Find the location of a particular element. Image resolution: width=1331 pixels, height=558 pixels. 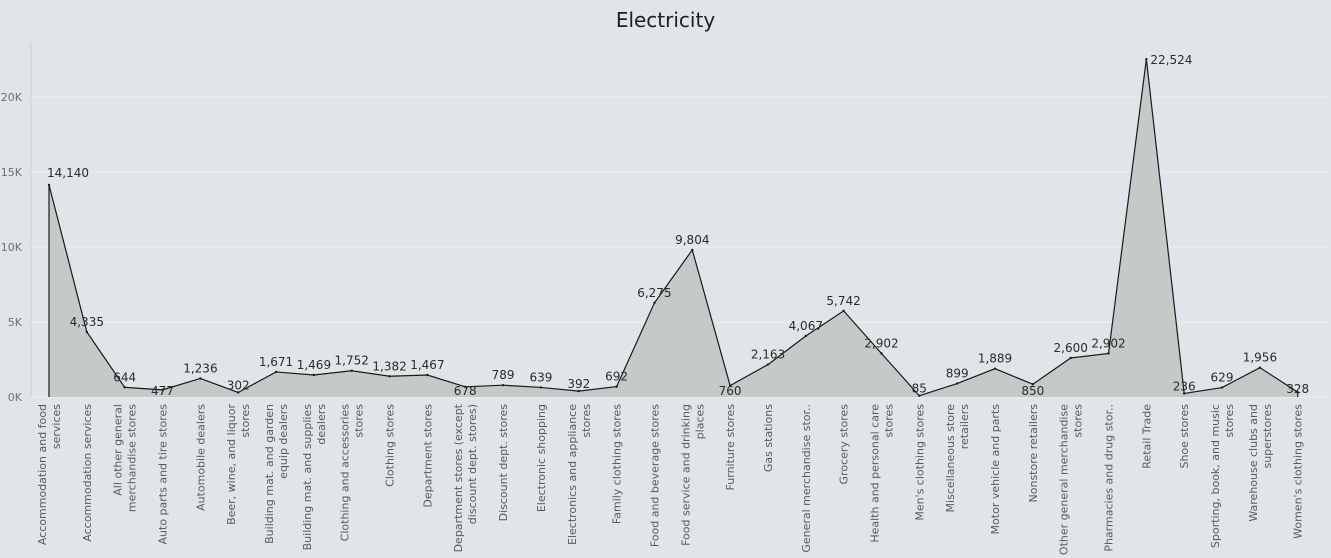

x-category-label: Department stores (except is located at coordinates (458, 477).